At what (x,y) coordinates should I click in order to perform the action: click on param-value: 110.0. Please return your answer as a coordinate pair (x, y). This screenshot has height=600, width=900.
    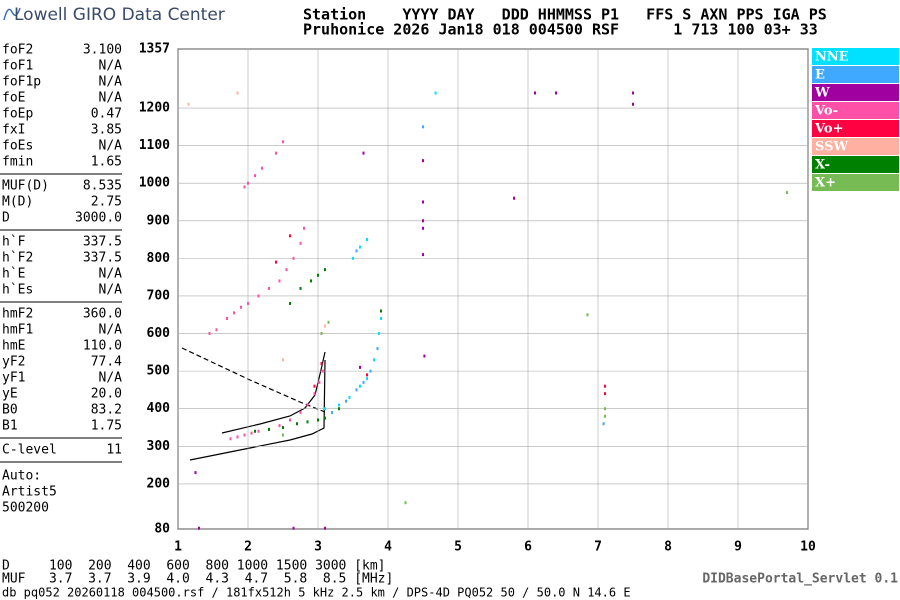
    Looking at the image, I should click on (102, 346).